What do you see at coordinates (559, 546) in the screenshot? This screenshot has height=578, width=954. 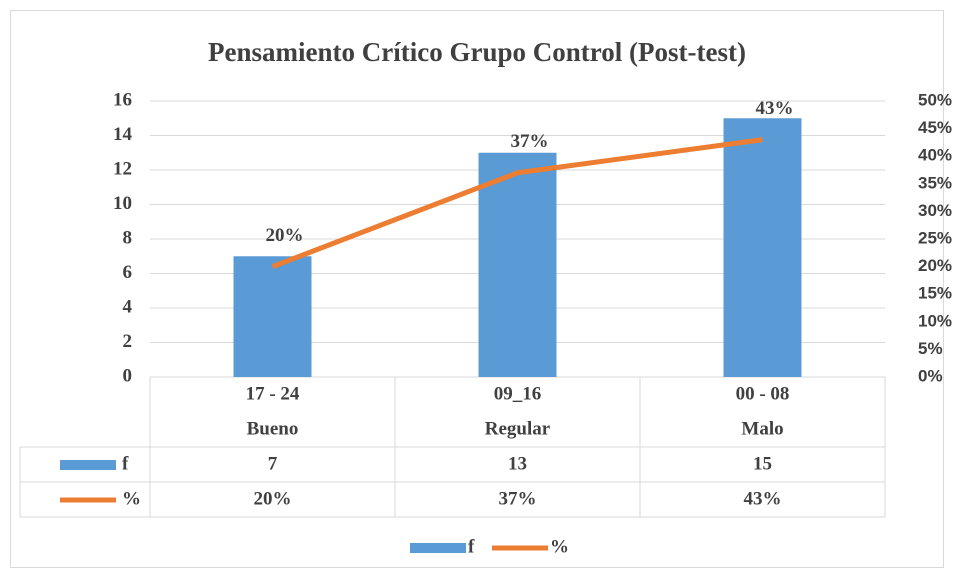 I see `legend-label: %` at bounding box center [559, 546].